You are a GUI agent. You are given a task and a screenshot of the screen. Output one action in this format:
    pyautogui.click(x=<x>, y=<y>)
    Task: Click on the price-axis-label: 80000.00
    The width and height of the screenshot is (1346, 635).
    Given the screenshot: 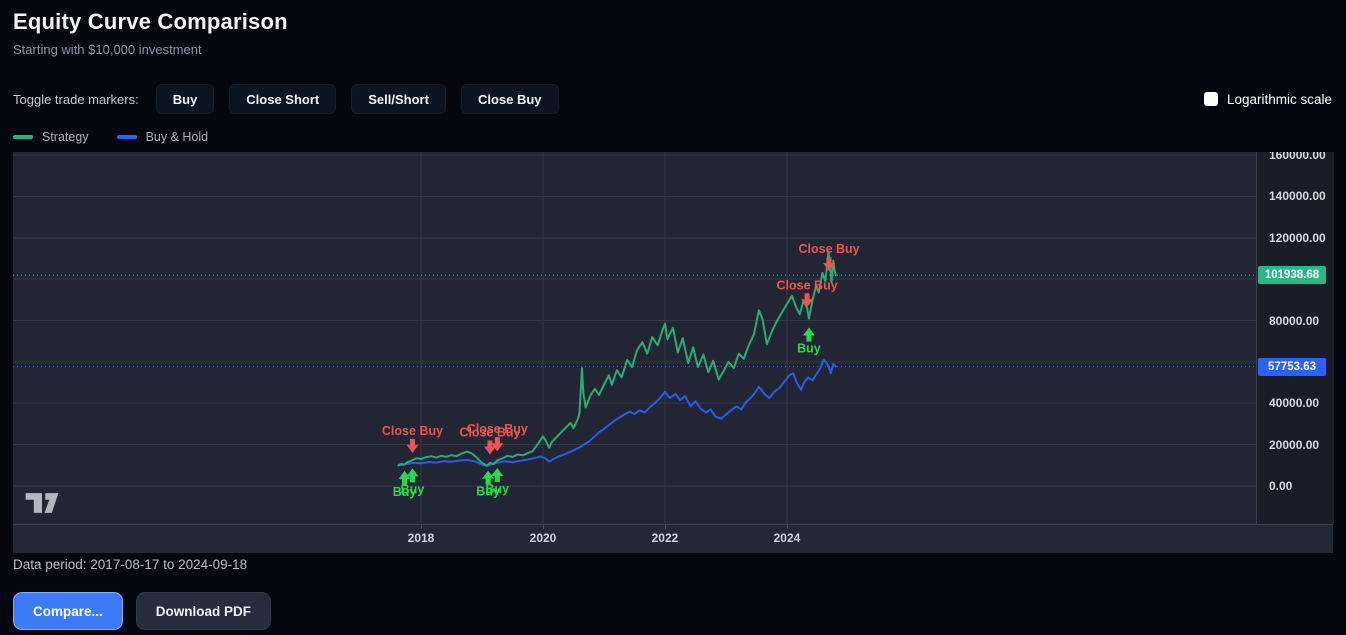 What is the action you would take?
    pyautogui.click(x=1294, y=320)
    